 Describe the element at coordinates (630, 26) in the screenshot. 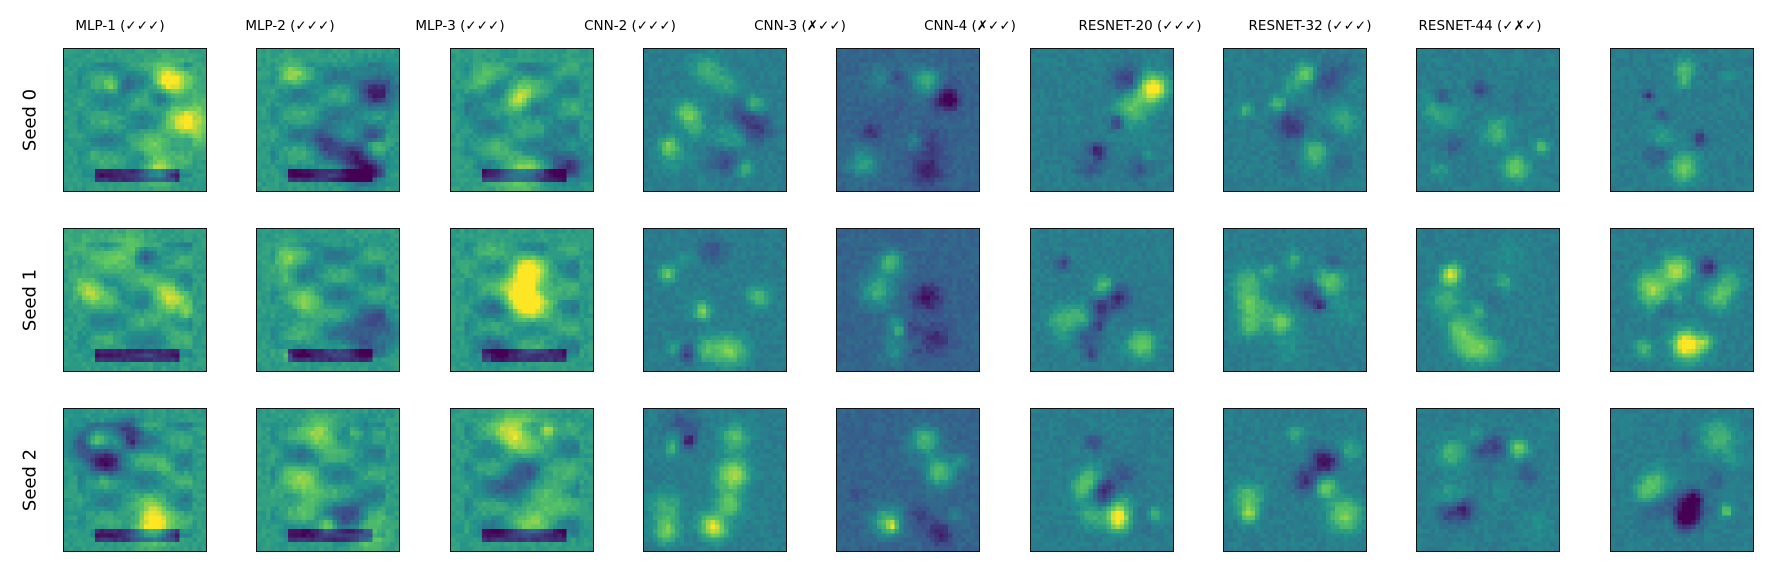

I see `column-title-cnn-2: CNN-2 (✓✓✓)` at that location.